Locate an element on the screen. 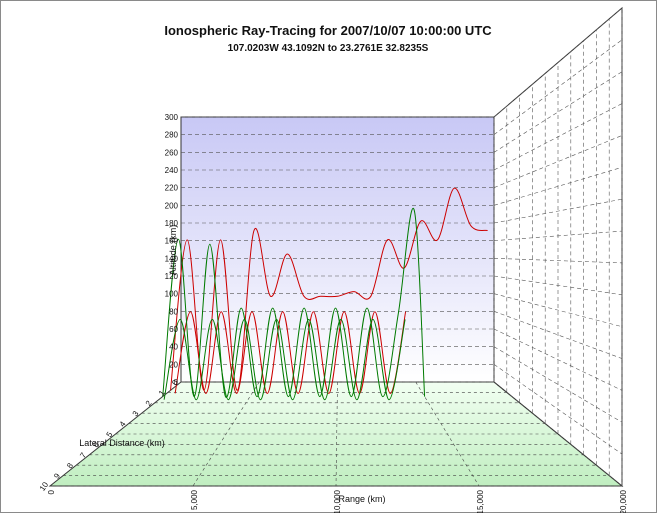 The height and width of the screenshot is (513, 657). y-tick-label: 160 is located at coordinates (172, 241).